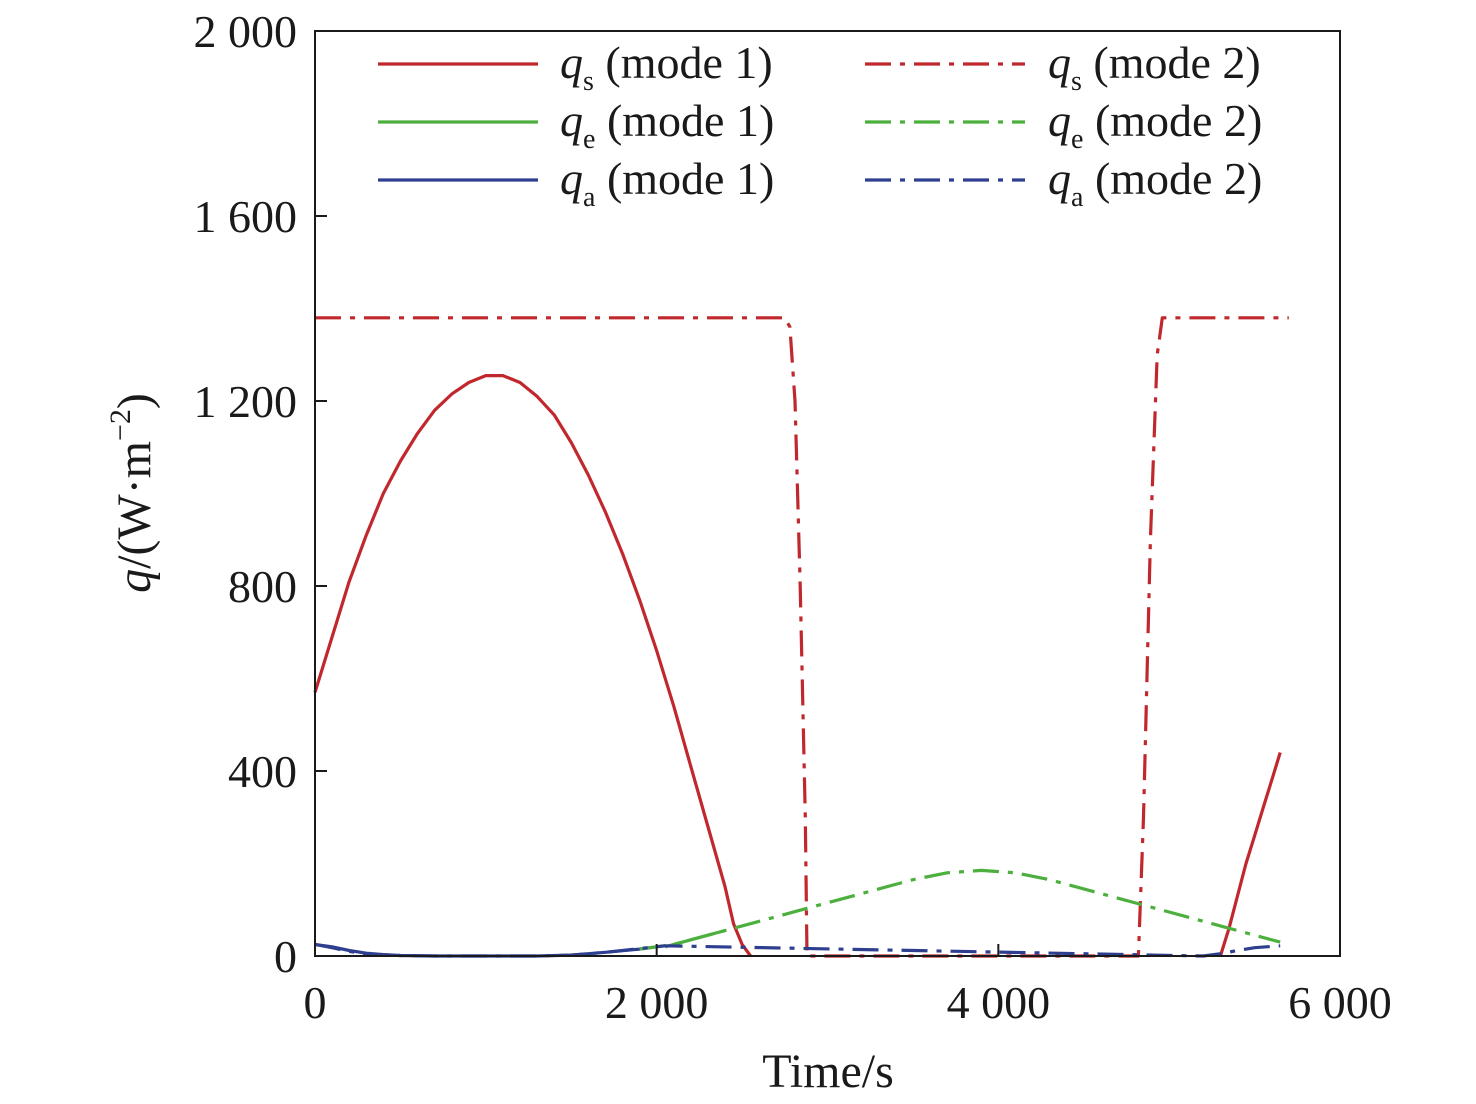  I want to click on legend-item-qs-mode2: qs (mode 2), so click(1063, 67).